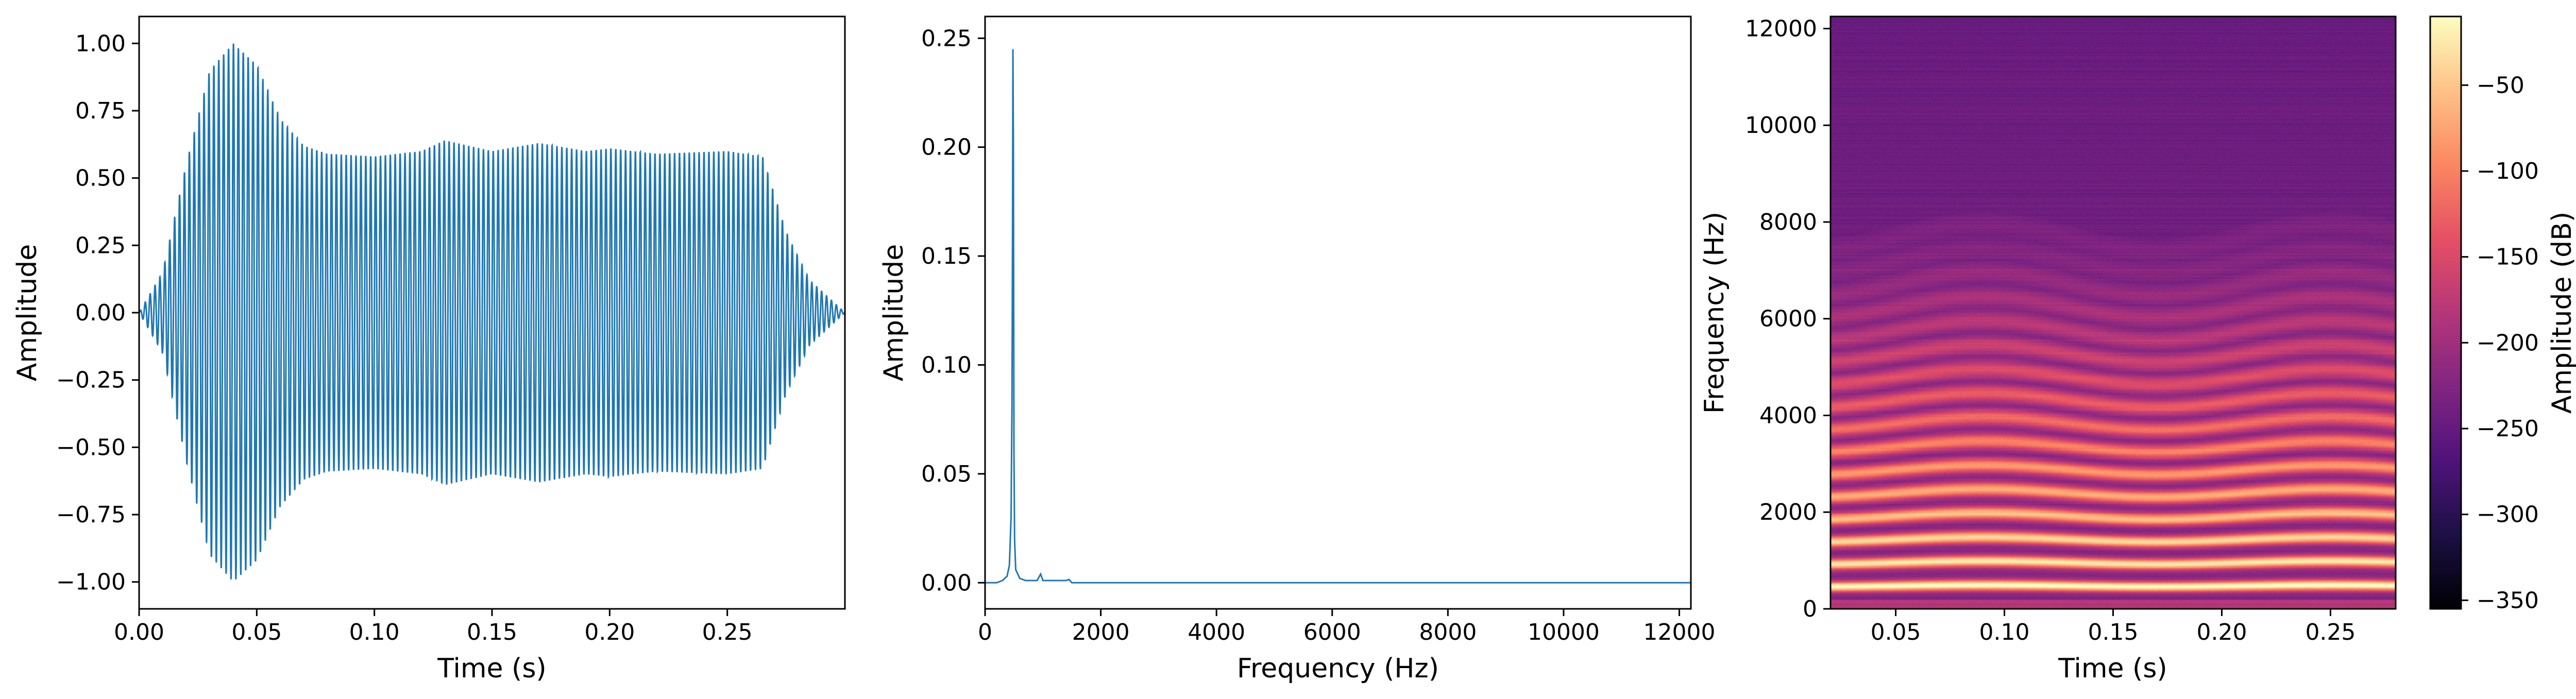  What do you see at coordinates (946, 38) in the screenshot?
I see `spectrum-y-tick-label: 0.25` at bounding box center [946, 38].